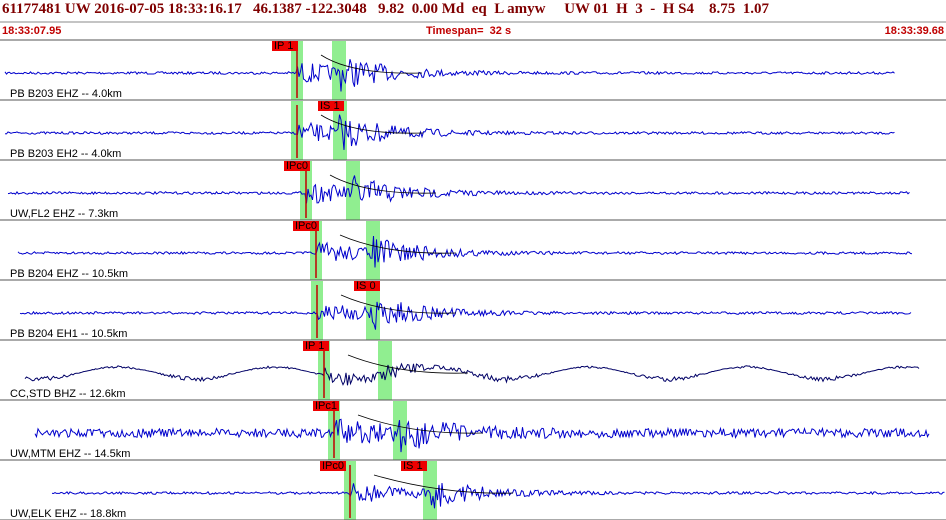  I want to click on station-label: UW,FL2 EHZ -- 7.3km, so click(64, 214).